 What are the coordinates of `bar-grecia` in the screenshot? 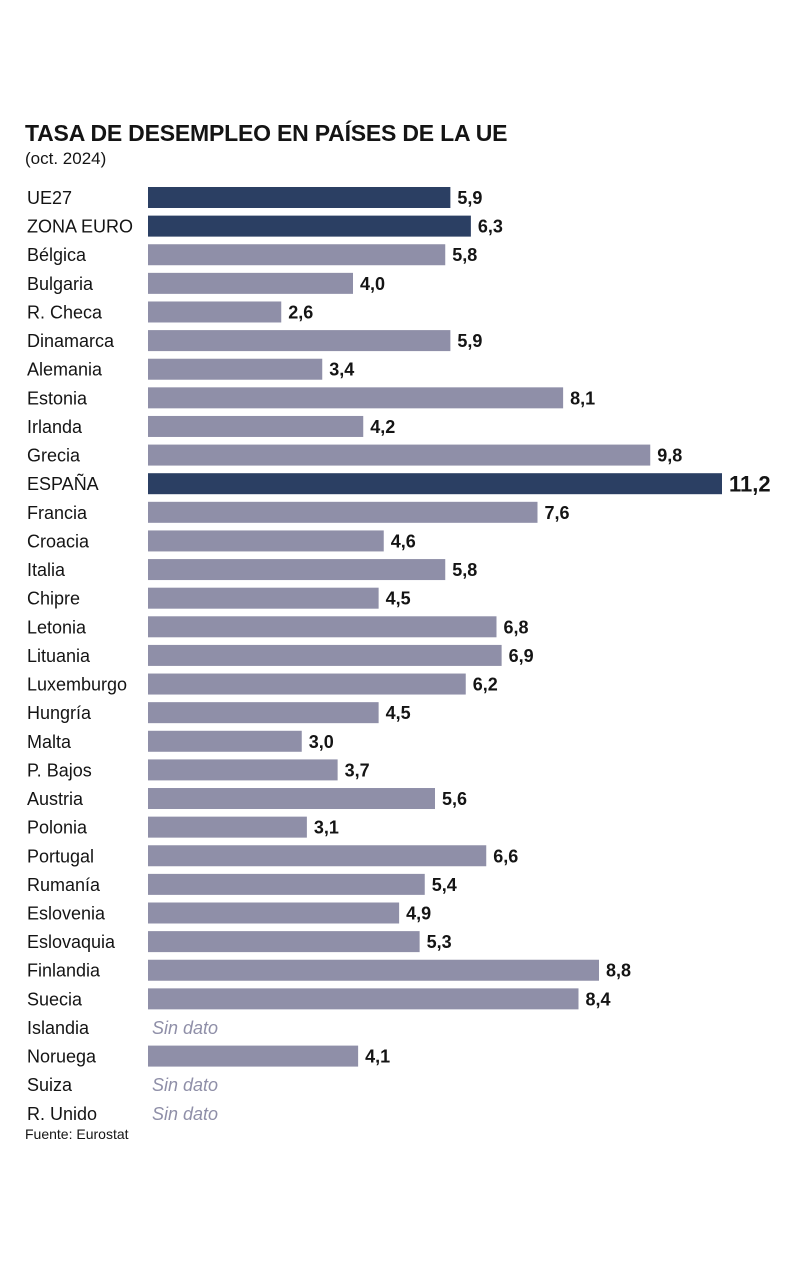 It's located at (399, 455).